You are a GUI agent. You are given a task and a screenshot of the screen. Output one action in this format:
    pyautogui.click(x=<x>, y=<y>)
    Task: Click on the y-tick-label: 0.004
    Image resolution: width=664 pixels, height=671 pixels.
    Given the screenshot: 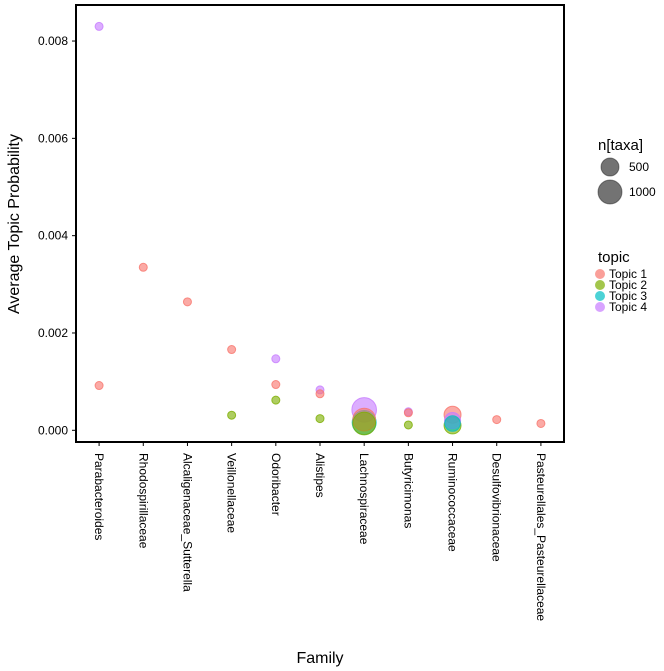 What is the action you would take?
    pyautogui.click(x=53, y=236)
    